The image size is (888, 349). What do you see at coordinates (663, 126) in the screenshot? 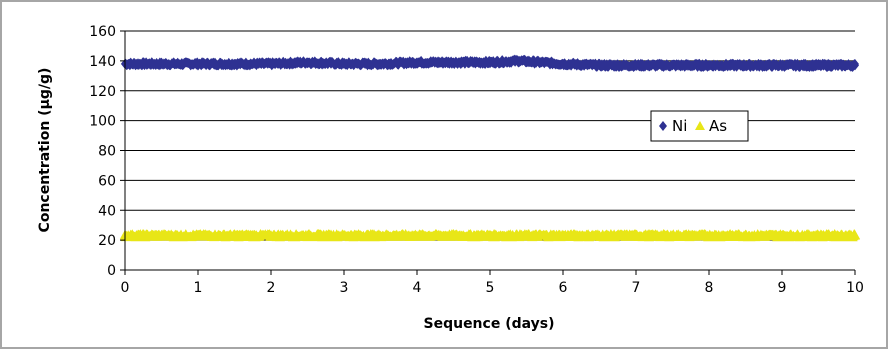
I see `legend-marker-ni` at bounding box center [663, 126].